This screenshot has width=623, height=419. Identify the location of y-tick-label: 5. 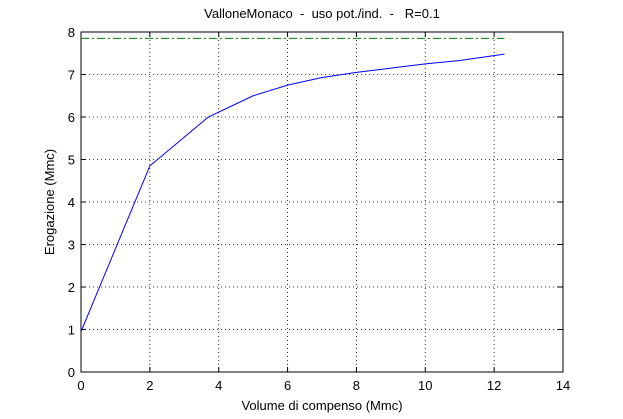
(71, 160).